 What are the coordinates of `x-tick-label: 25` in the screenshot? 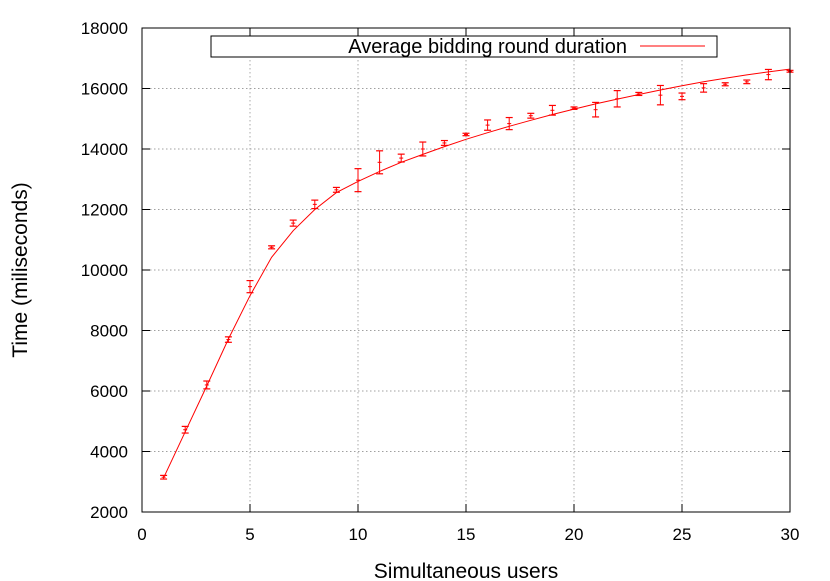 It's located at (682, 534).